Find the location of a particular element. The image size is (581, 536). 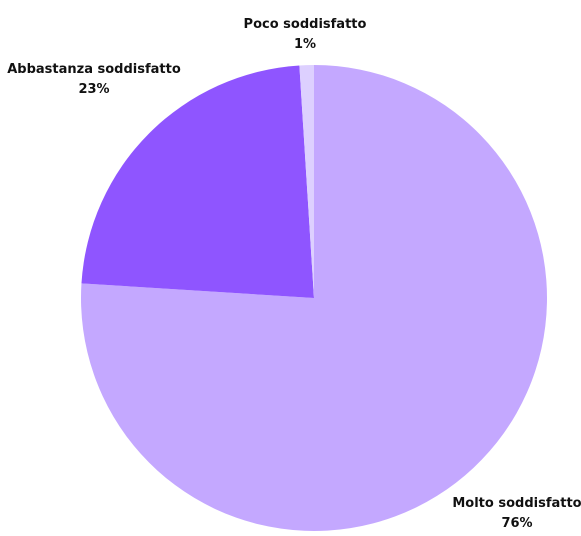

slice-label-molto-soddisfatto: Molto soddisfatto is located at coordinates (516, 503).